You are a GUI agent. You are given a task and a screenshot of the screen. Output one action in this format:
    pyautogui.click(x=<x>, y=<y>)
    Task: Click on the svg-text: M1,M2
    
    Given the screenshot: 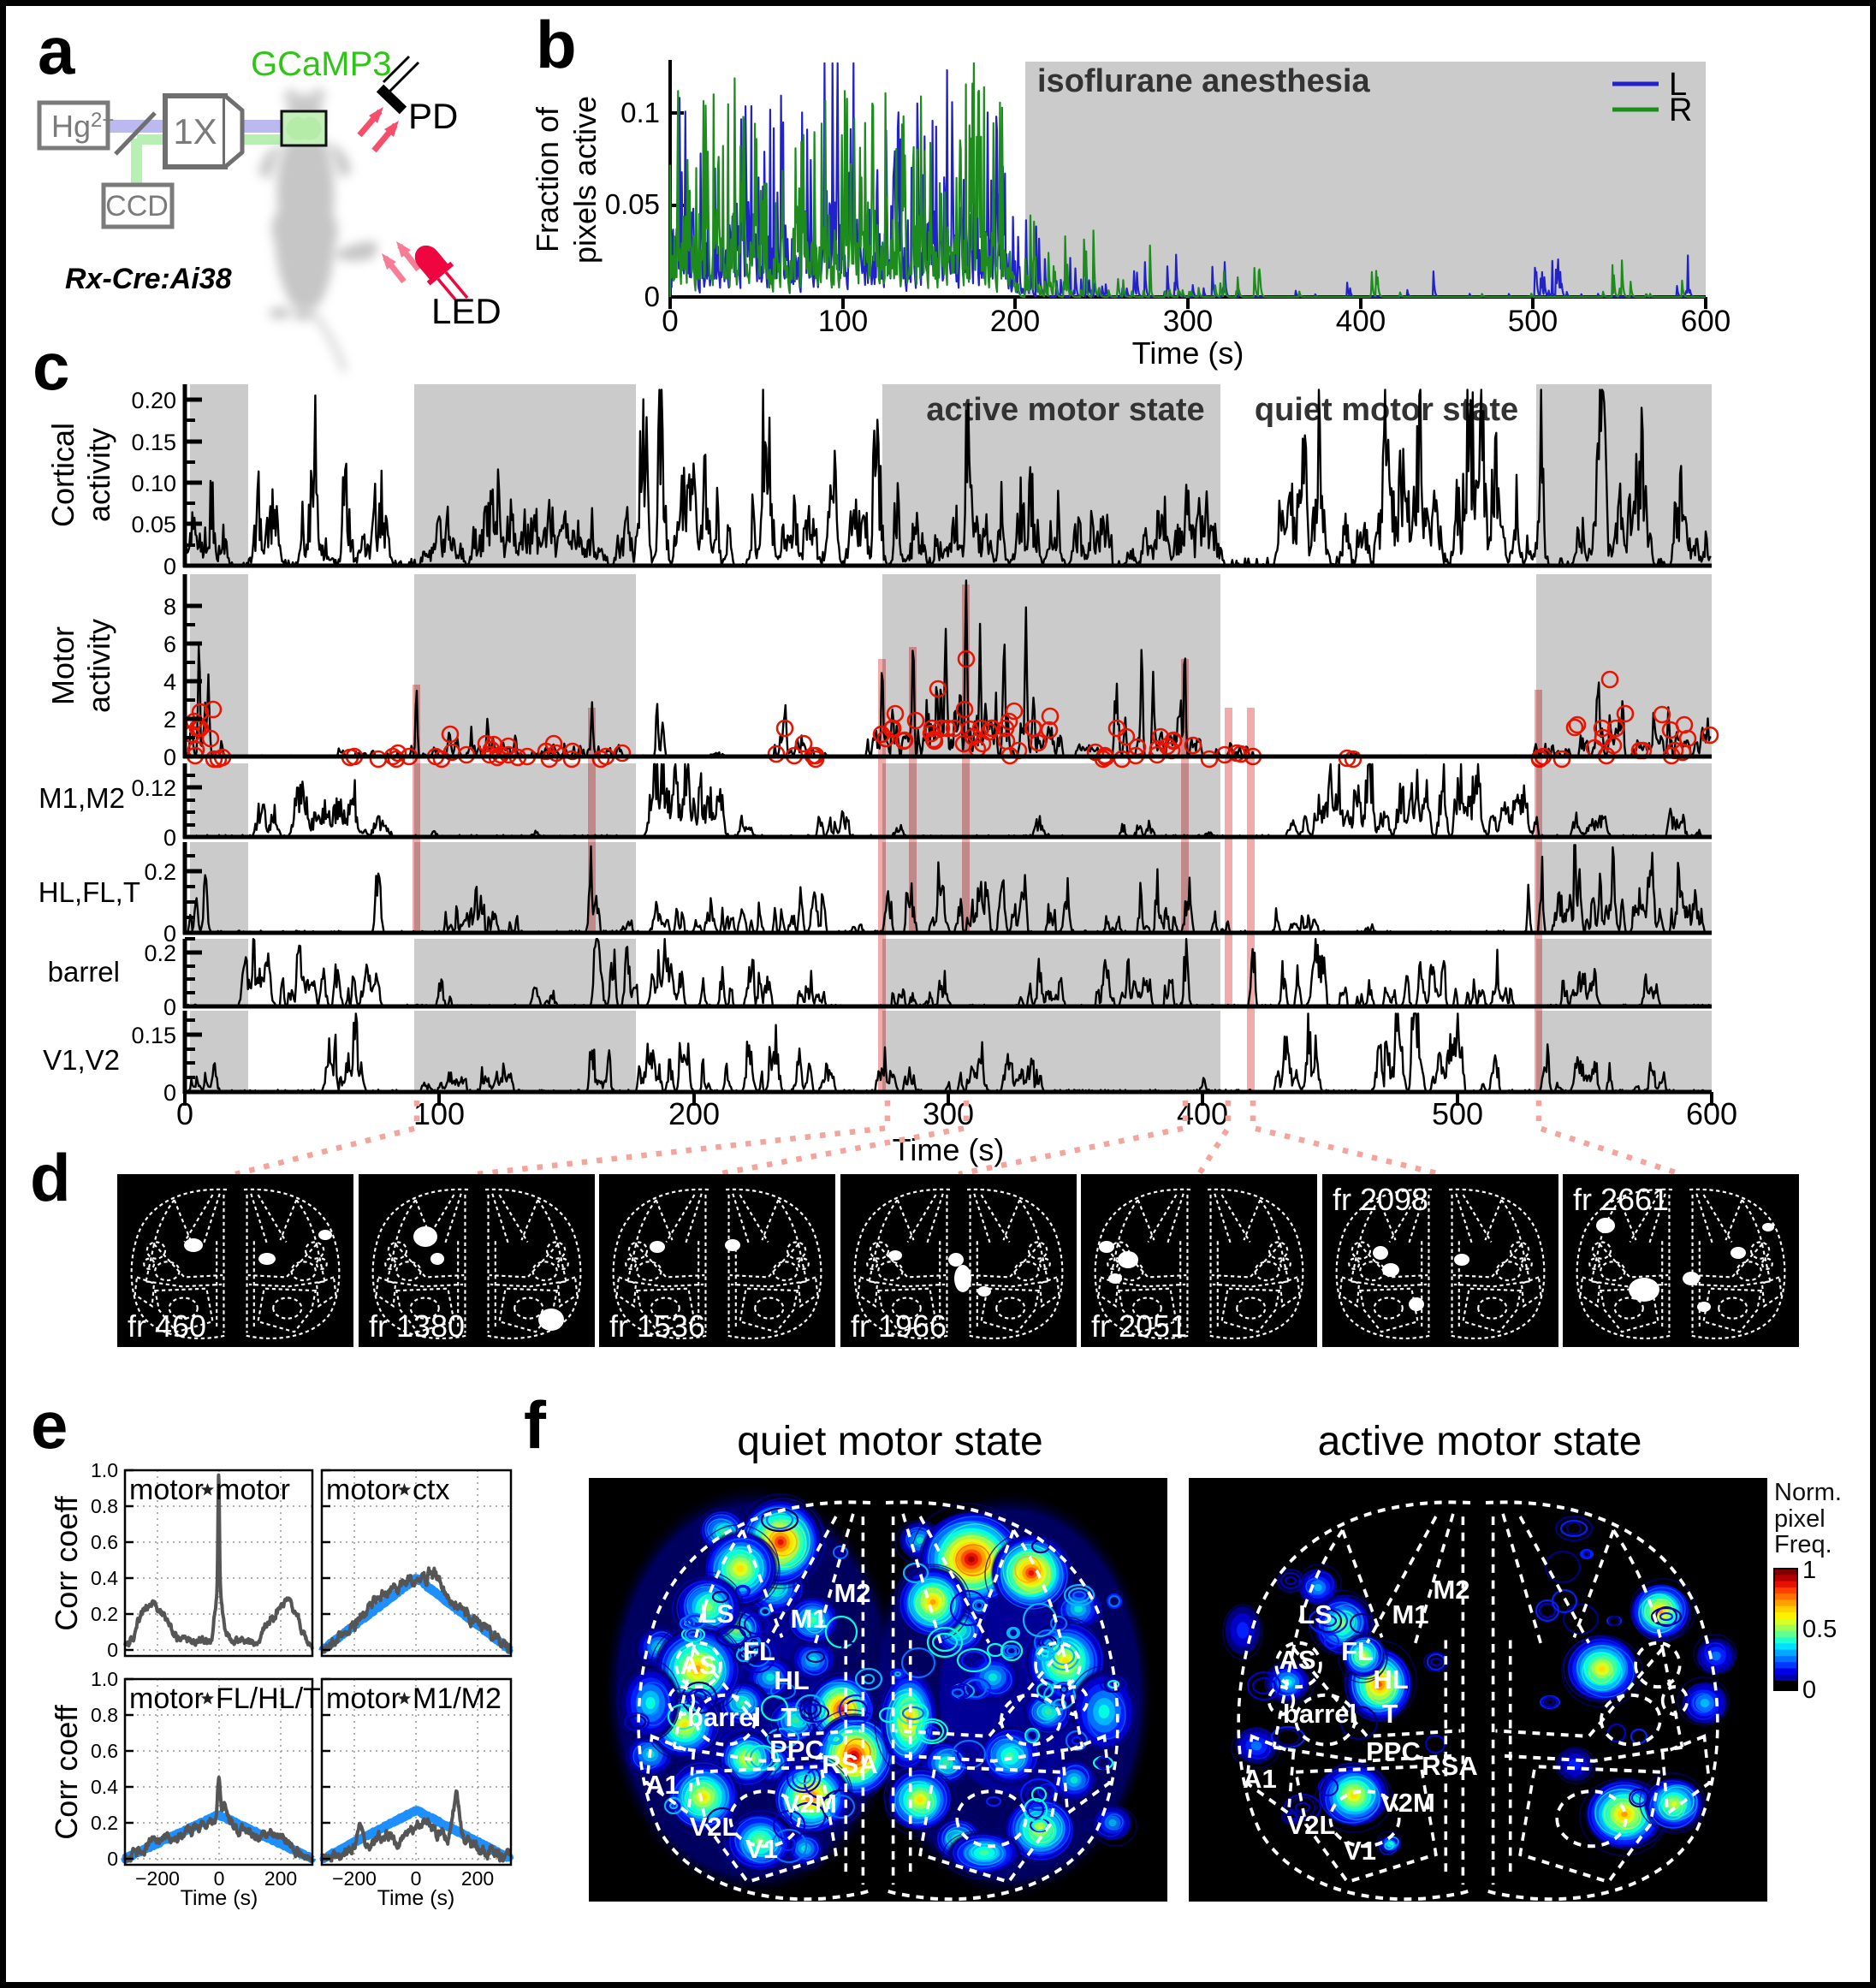 What is the action you would take?
    pyautogui.click(x=82, y=798)
    